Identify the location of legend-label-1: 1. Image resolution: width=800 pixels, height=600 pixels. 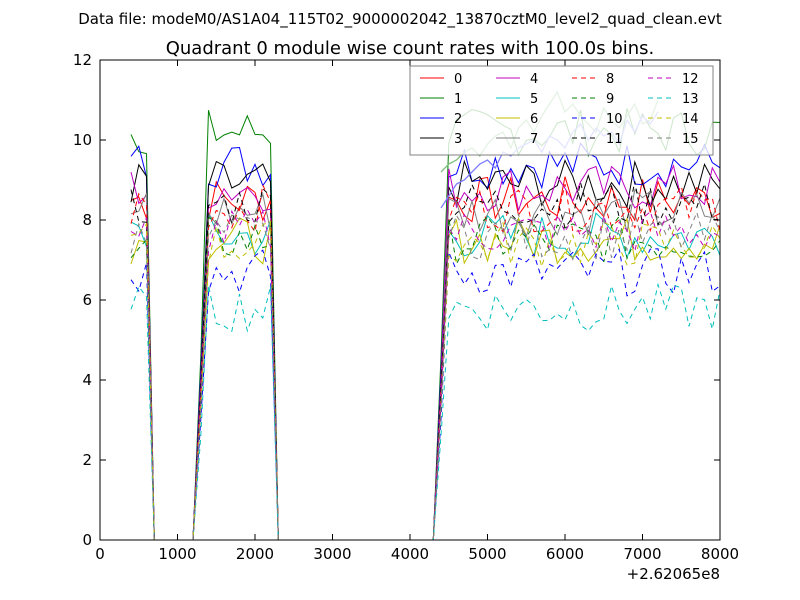
(458, 99).